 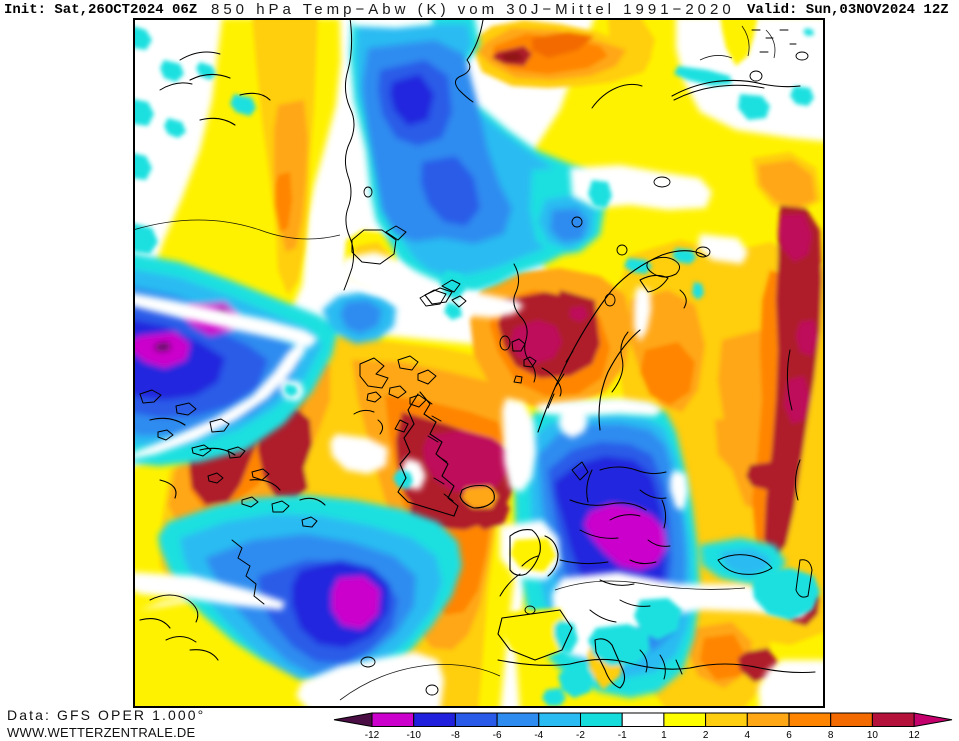 What do you see at coordinates (748, 735) in the screenshot?
I see `svg-text: 4` at bounding box center [748, 735].